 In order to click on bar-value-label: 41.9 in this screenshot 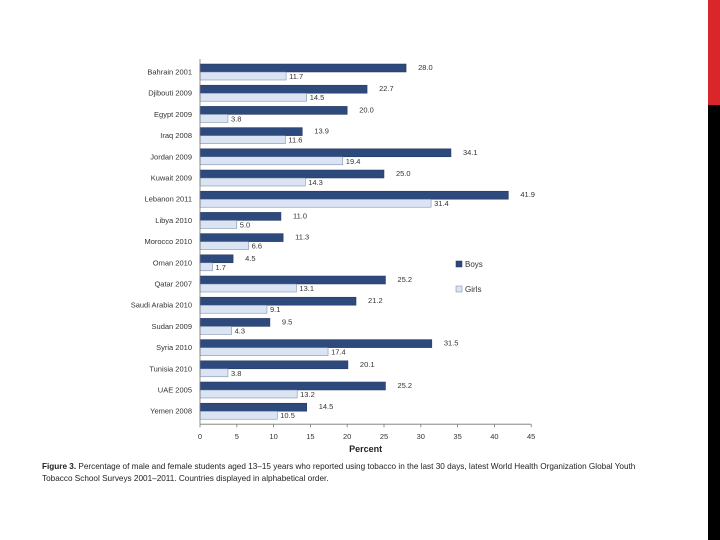, I will do `click(527, 194)`.